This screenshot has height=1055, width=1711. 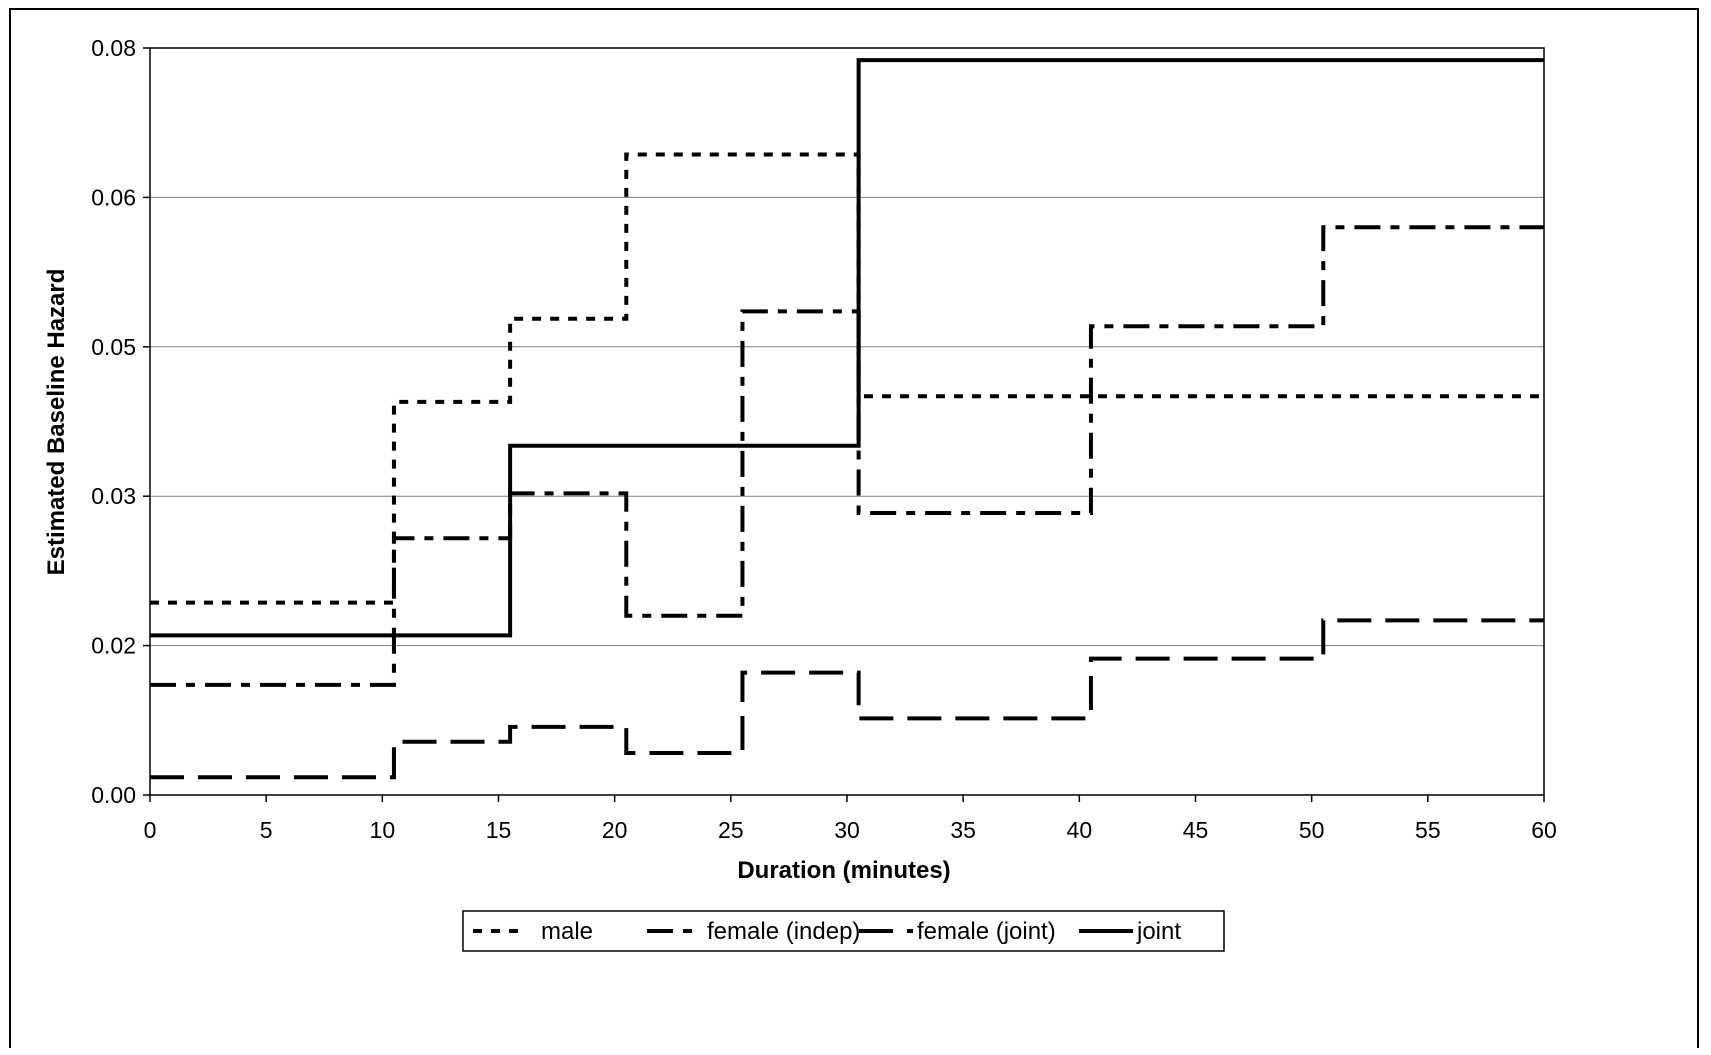 What do you see at coordinates (56, 422) in the screenshot?
I see `y-axis-title: Estimated Baseline Hazard` at bounding box center [56, 422].